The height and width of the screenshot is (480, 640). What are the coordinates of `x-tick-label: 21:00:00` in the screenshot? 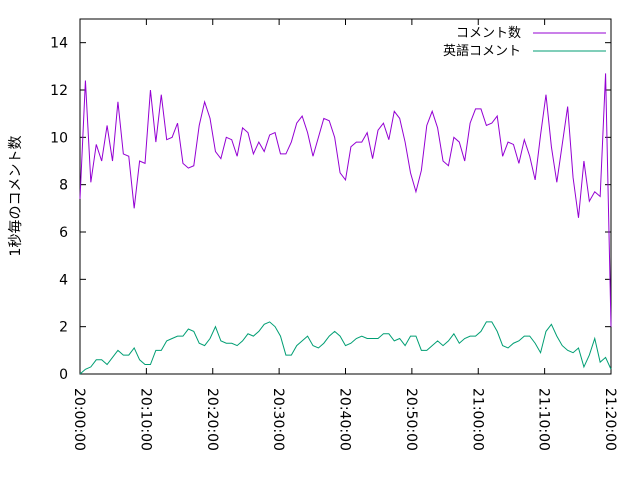 It's located at (477, 419).